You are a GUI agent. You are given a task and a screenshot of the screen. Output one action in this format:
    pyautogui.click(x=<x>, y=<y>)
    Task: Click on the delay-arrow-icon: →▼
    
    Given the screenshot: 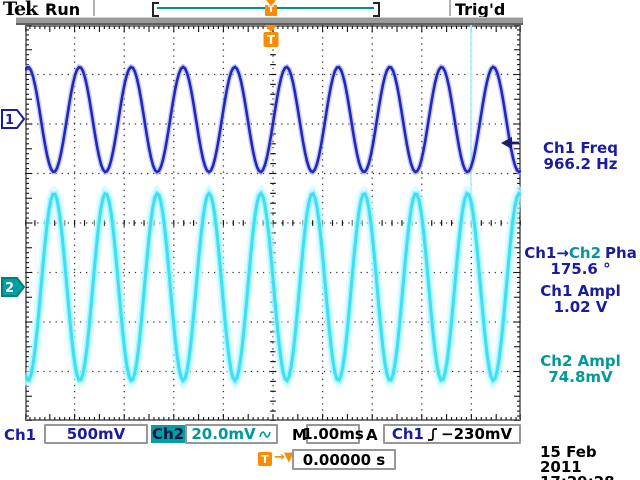 What is the action you would take?
    pyautogui.click(x=284, y=457)
    